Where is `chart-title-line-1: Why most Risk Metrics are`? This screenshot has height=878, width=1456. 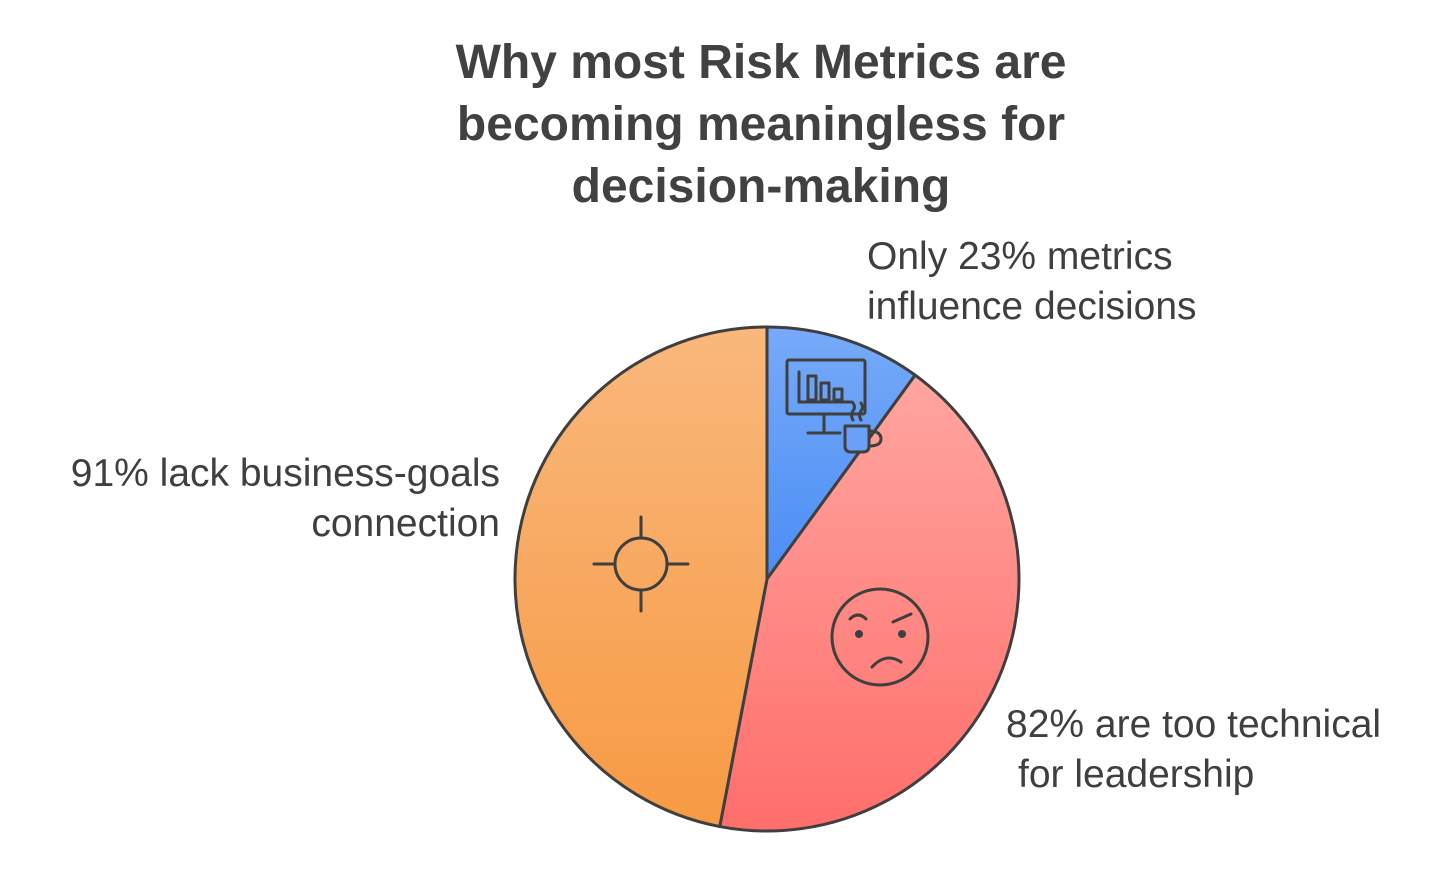
chart-title-line-1: Why most Risk Metrics are is located at coordinates (761, 62).